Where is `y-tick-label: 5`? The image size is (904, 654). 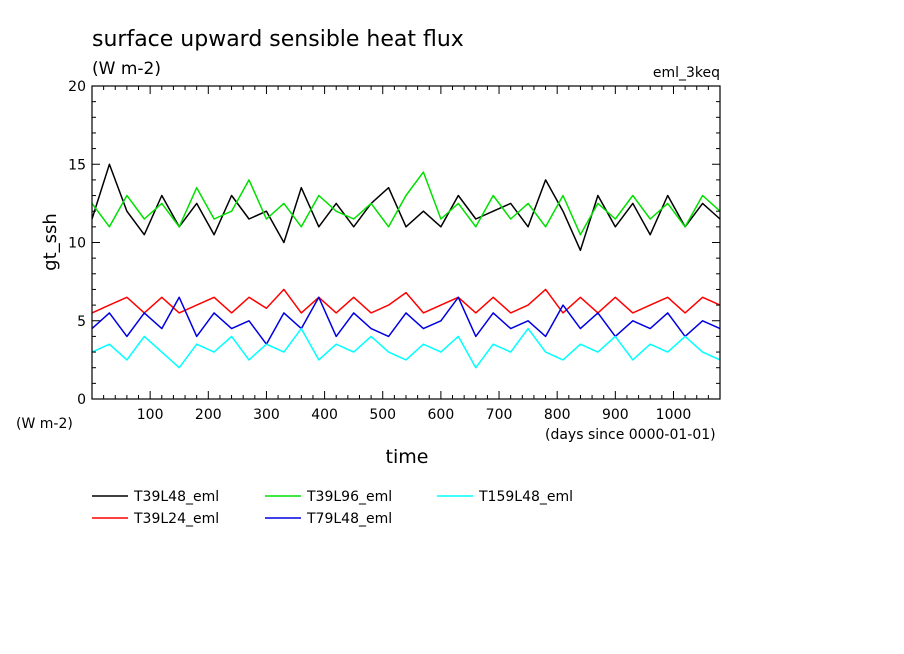
y-tick-label: 5 is located at coordinates (81, 322).